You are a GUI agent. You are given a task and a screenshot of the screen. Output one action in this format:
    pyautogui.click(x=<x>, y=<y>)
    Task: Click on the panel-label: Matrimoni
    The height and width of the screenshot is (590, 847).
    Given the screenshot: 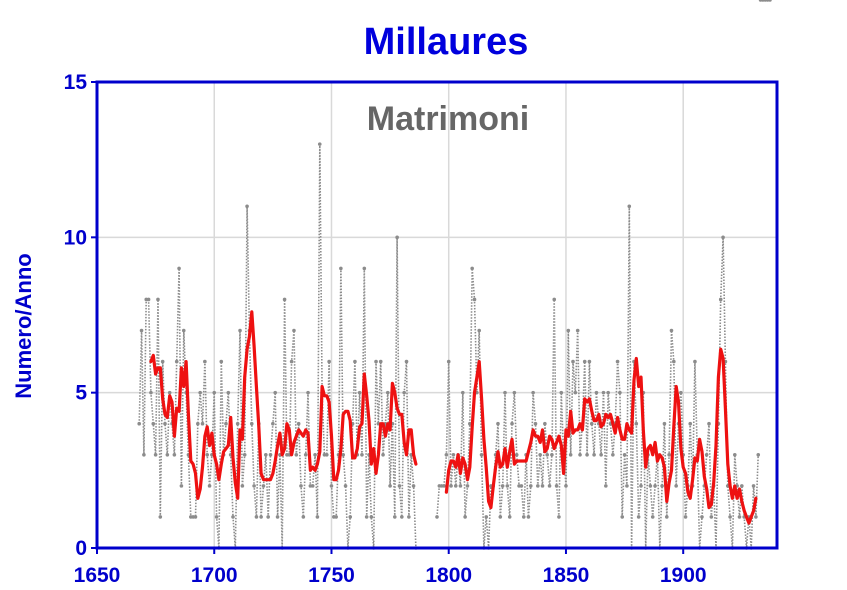 What is the action you would take?
    pyautogui.click(x=448, y=119)
    